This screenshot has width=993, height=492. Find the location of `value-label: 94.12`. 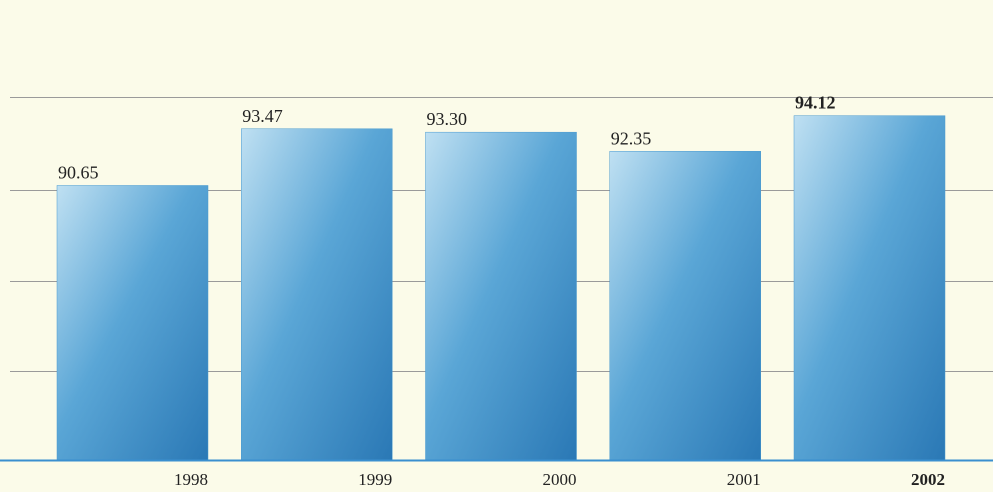

value-label: 94.12 is located at coordinates (815, 103).